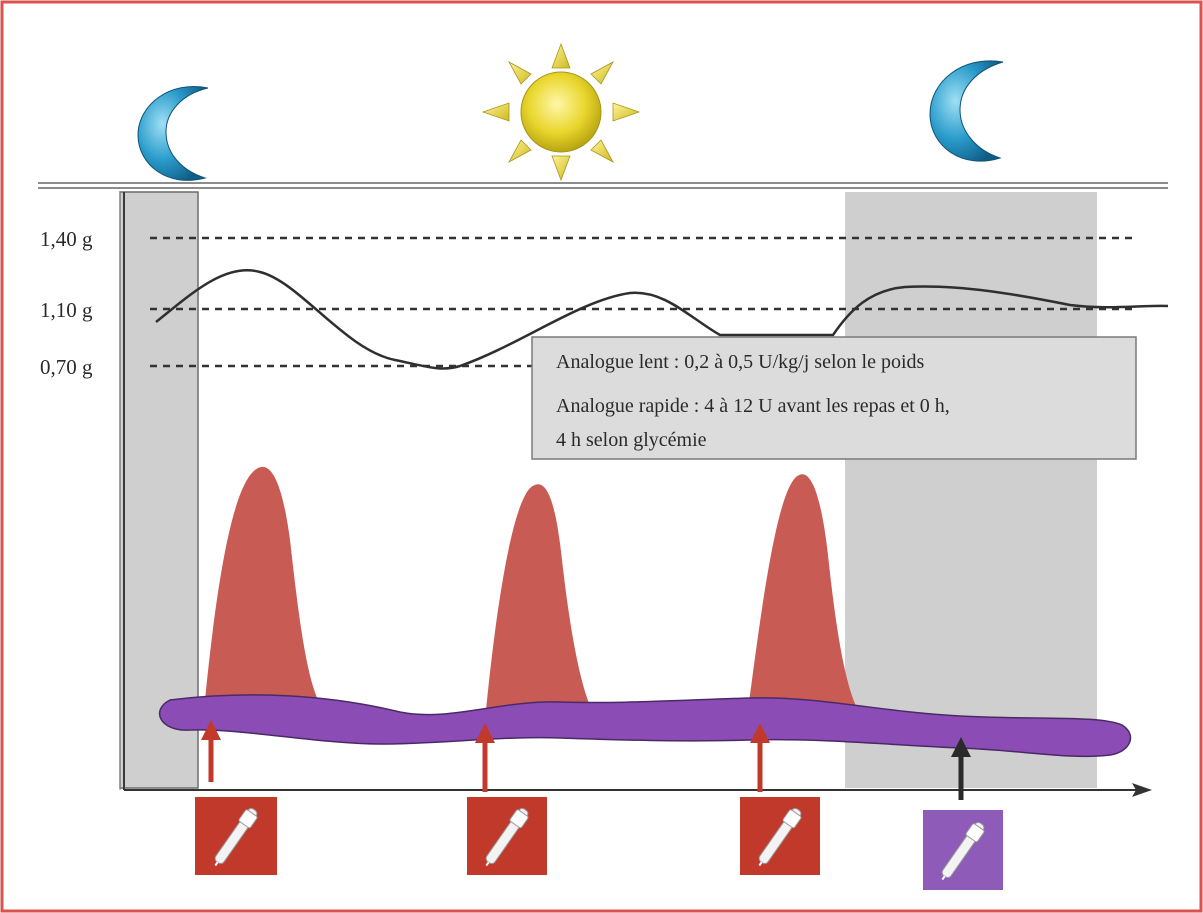  Describe the element at coordinates (631, 440) in the screenshot. I see `info-line-glycemia: 4 h selon glycémie` at that location.